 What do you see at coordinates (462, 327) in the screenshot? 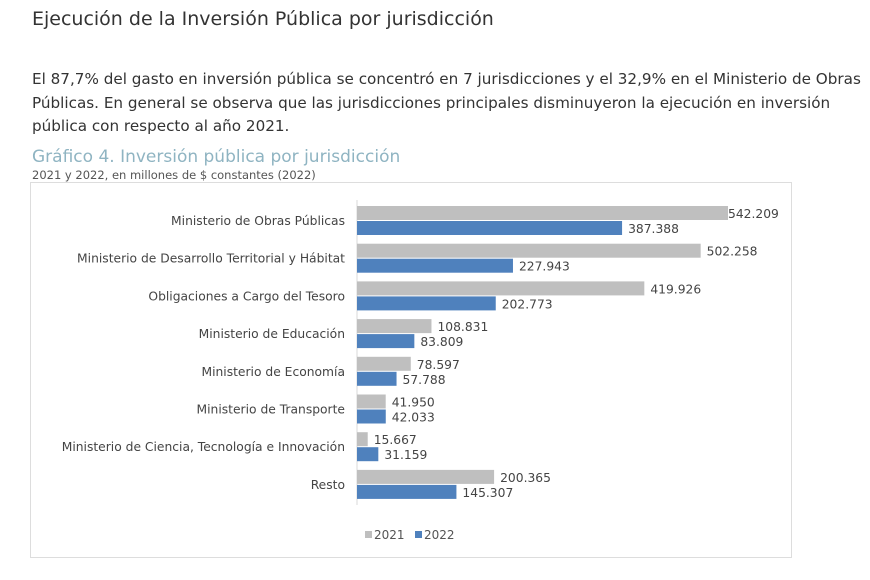
I see `data-label-2021: 108.831` at bounding box center [462, 327].